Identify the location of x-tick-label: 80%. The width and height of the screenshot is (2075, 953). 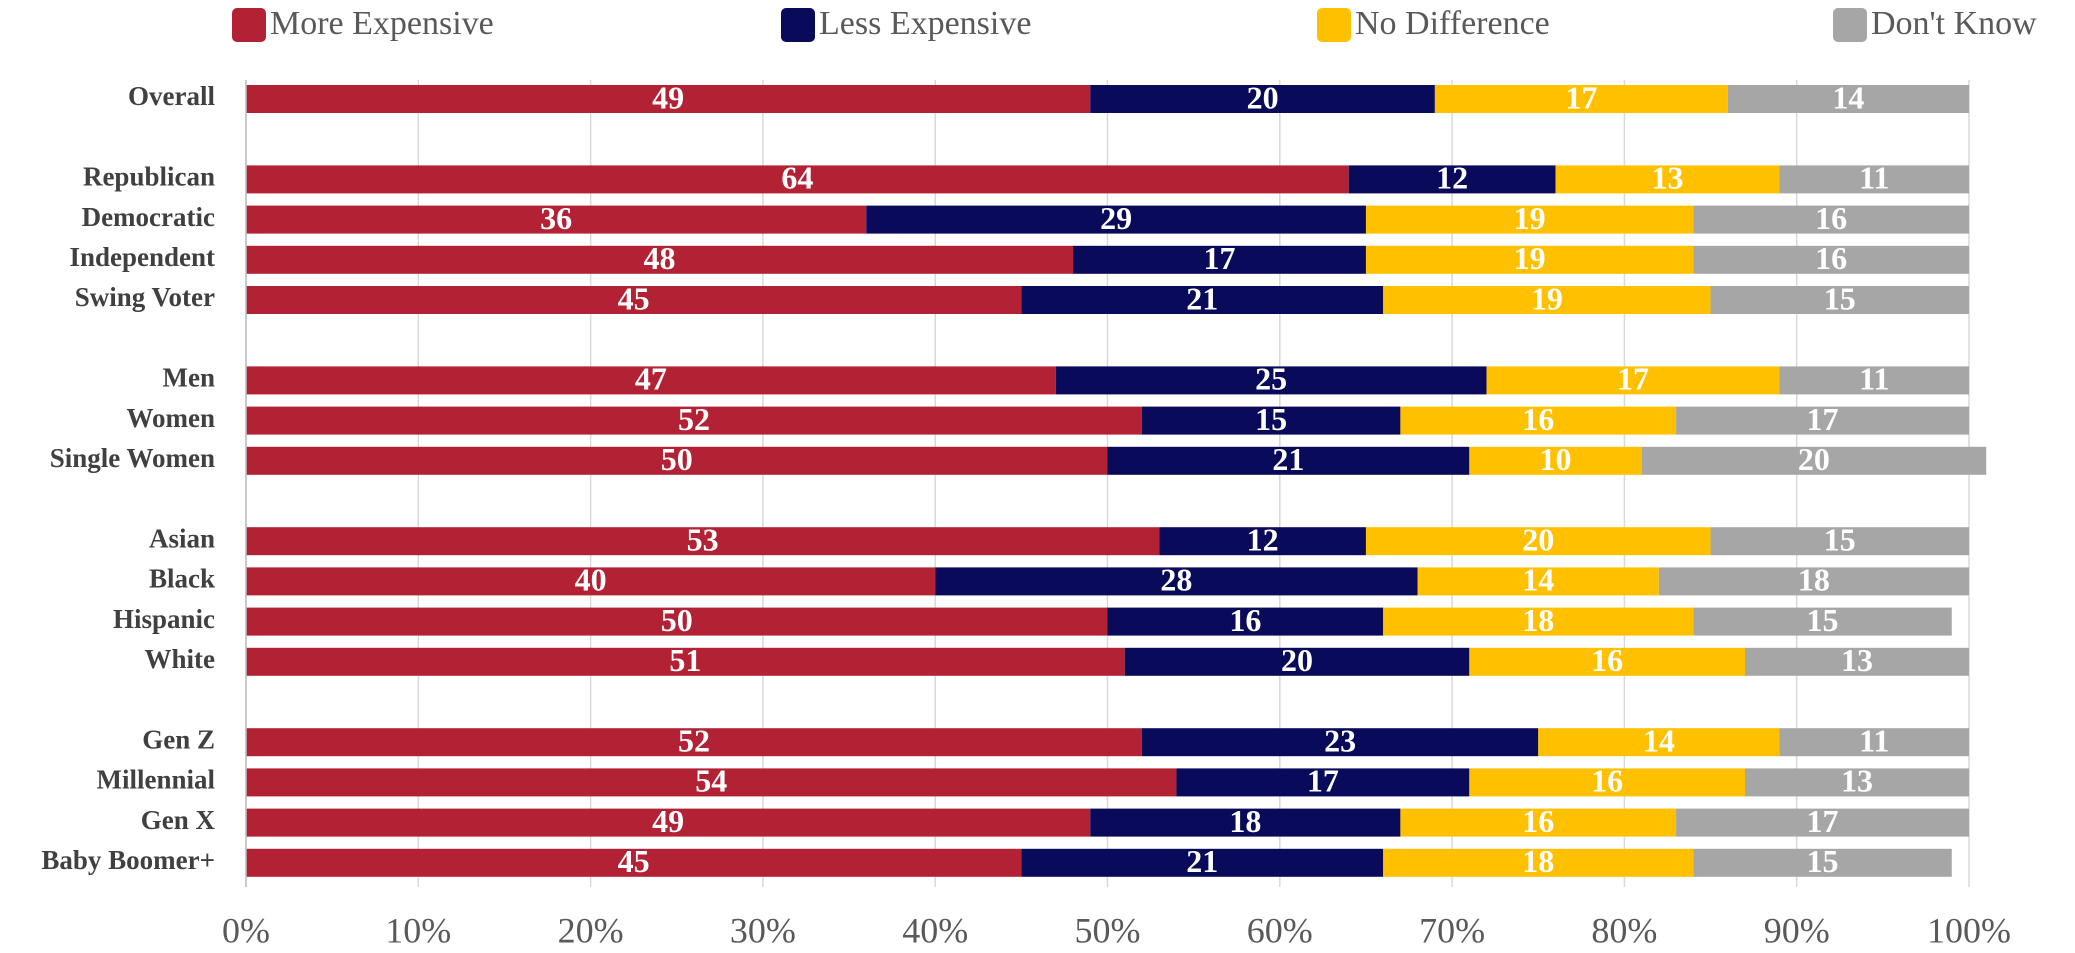
(1624, 930).